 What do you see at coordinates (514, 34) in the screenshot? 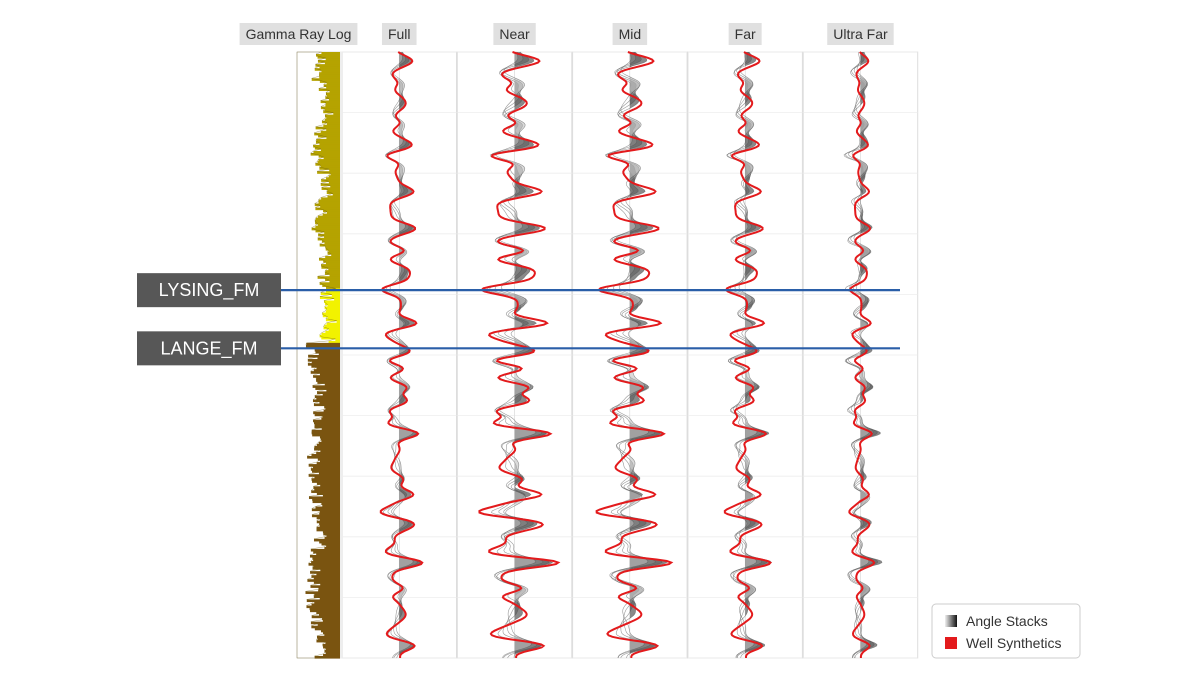
I see `near-header-label: Near` at bounding box center [514, 34].